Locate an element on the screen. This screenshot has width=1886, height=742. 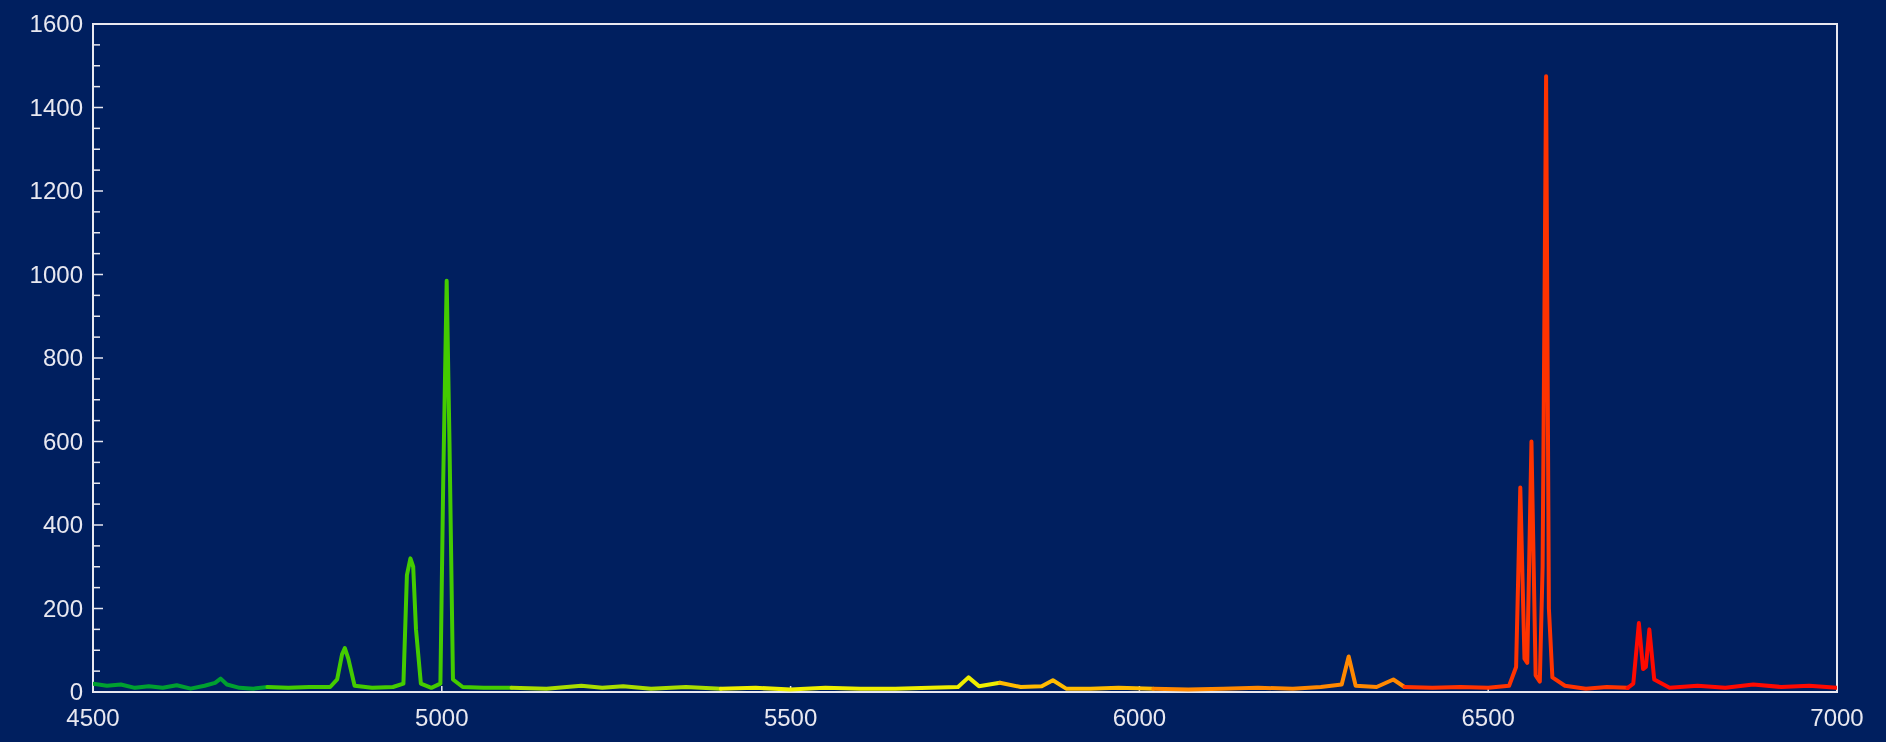
x-tick-label: 6500 is located at coordinates (1488, 717).